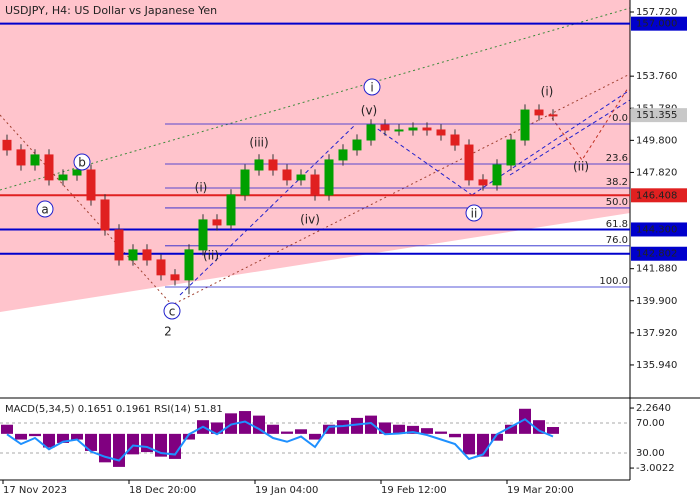 The width and height of the screenshot is (700, 500). What do you see at coordinates (414, 490) in the screenshot?
I see `x-tick-label: 19 Feb 12:00` at bounding box center [414, 490].